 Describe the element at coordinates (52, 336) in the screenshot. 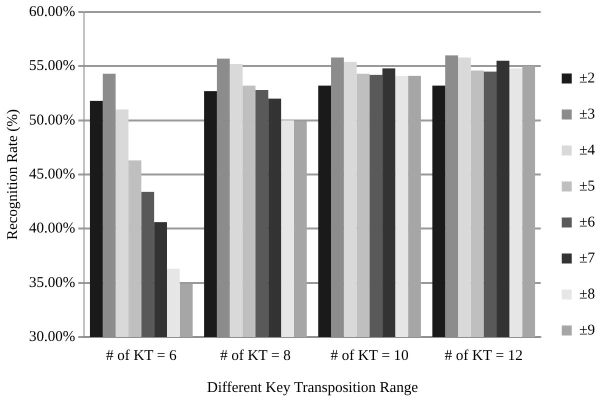

I see `y-tick-label: 30.00%` at that location.